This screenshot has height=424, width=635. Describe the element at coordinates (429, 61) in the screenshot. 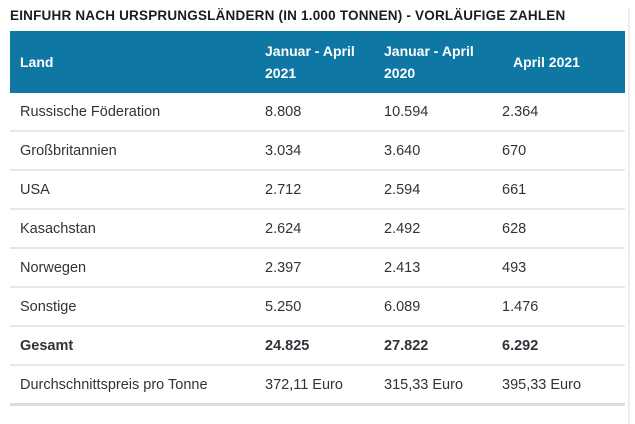

I see `column-header-januar-april-2020: Januar - April 2020` at that location.